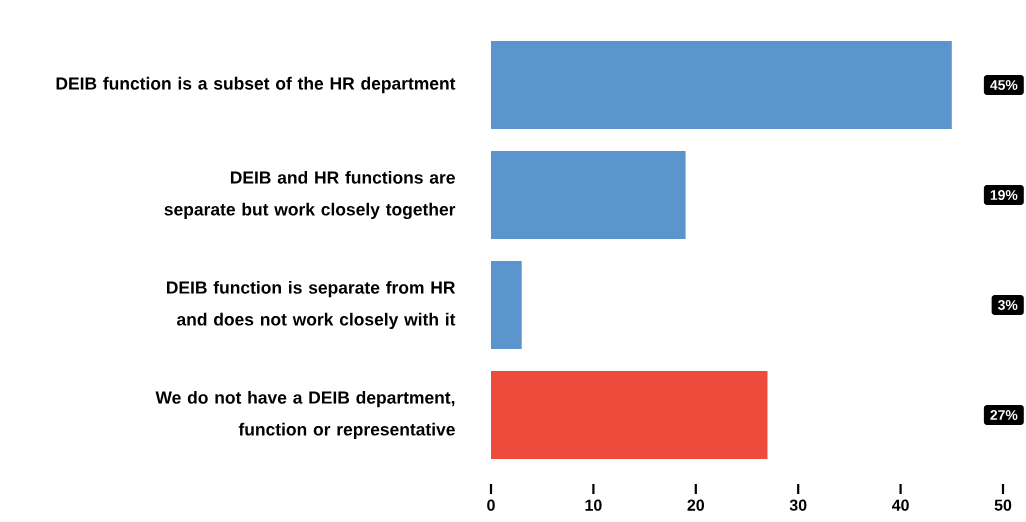 This screenshot has width=1026, height=522. Describe the element at coordinates (593, 505) in the screenshot. I see `x-tick-label: 10` at that location.